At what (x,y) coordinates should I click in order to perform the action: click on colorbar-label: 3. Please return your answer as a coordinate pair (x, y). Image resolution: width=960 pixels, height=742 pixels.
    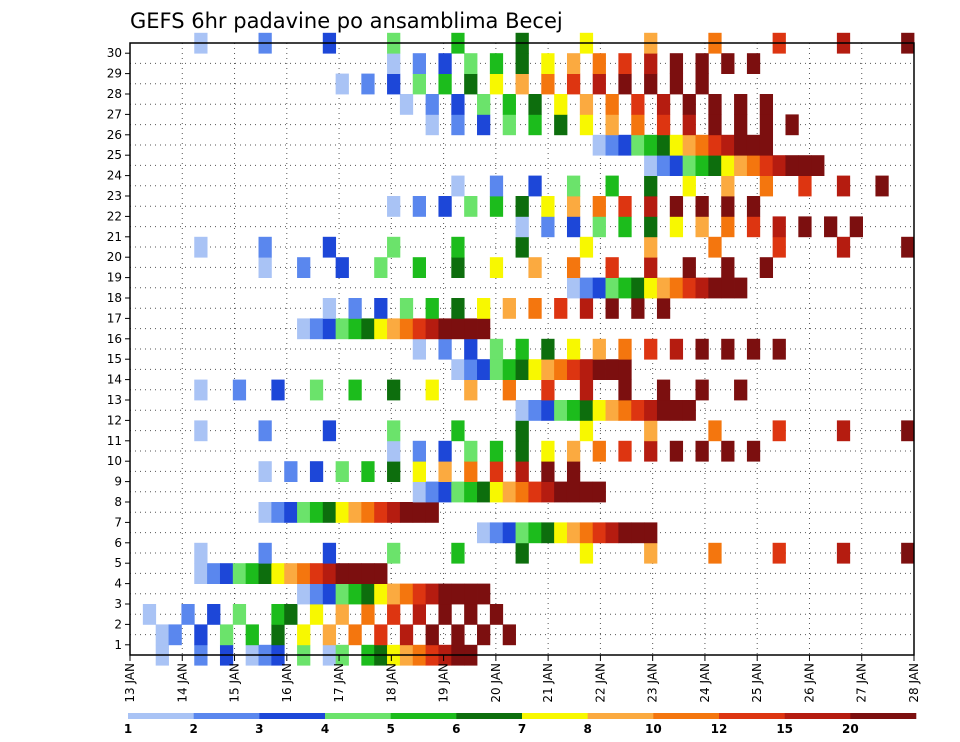
    Looking at the image, I should click on (259, 729).